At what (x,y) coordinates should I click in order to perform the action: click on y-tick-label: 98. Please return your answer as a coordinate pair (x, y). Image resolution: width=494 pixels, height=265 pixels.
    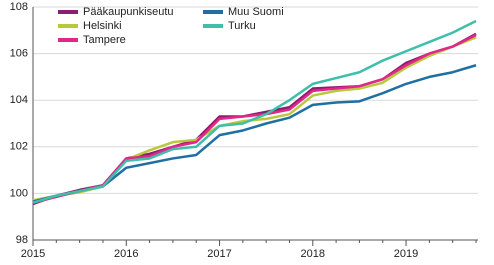
    Looking at the image, I should click on (22, 240).